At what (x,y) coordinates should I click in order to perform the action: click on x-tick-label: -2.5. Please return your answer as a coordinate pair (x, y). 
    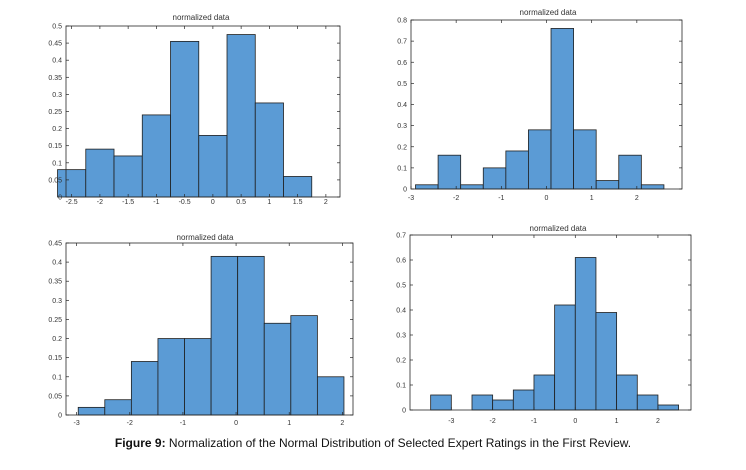
    Looking at the image, I should click on (72, 202).